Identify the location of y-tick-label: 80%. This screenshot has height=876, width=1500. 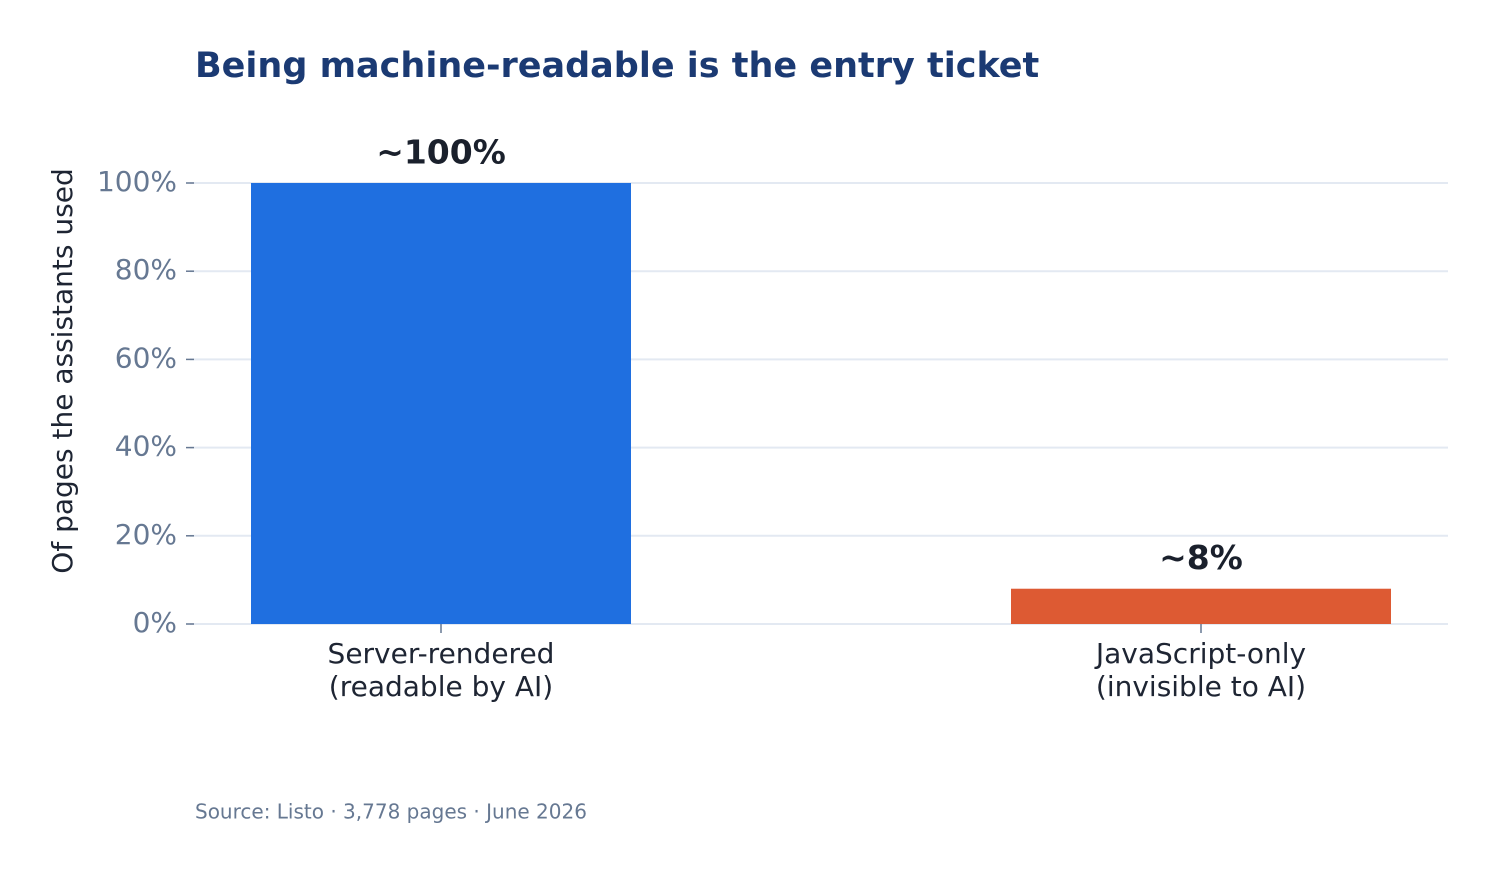
(146, 269).